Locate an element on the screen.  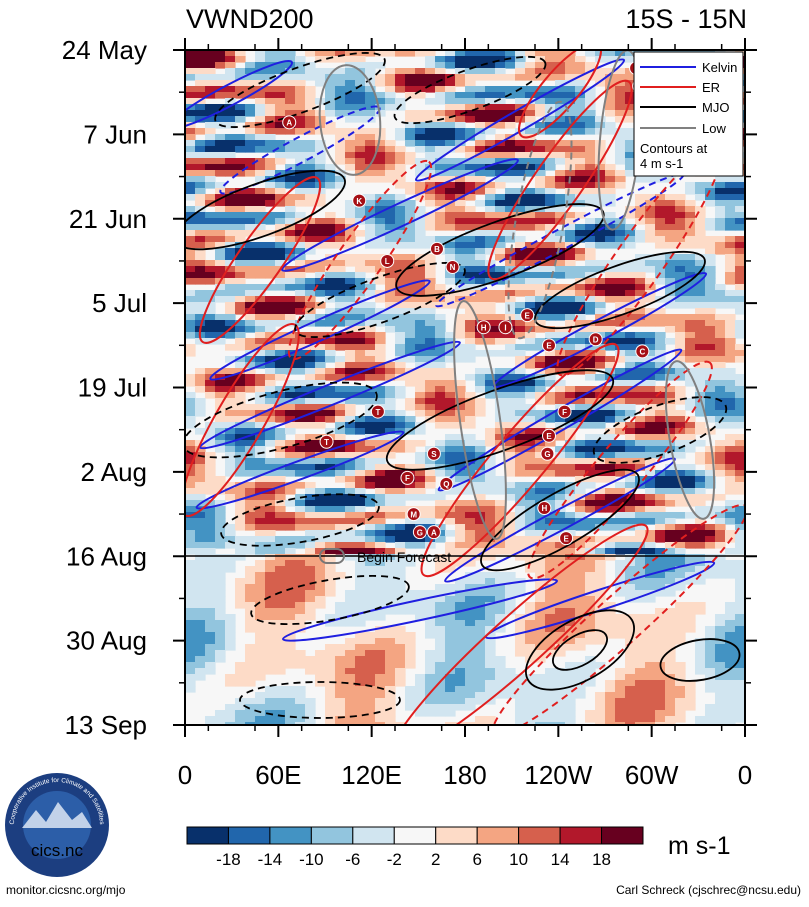
legend-low: Low is located at coordinates (714, 128).